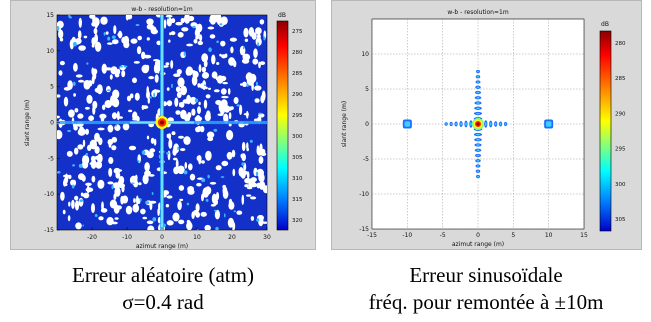 This screenshot has height=322, width=651. Describe the element at coordinates (92, 237) in the screenshot. I see `x-tick-label: -20` at that location.